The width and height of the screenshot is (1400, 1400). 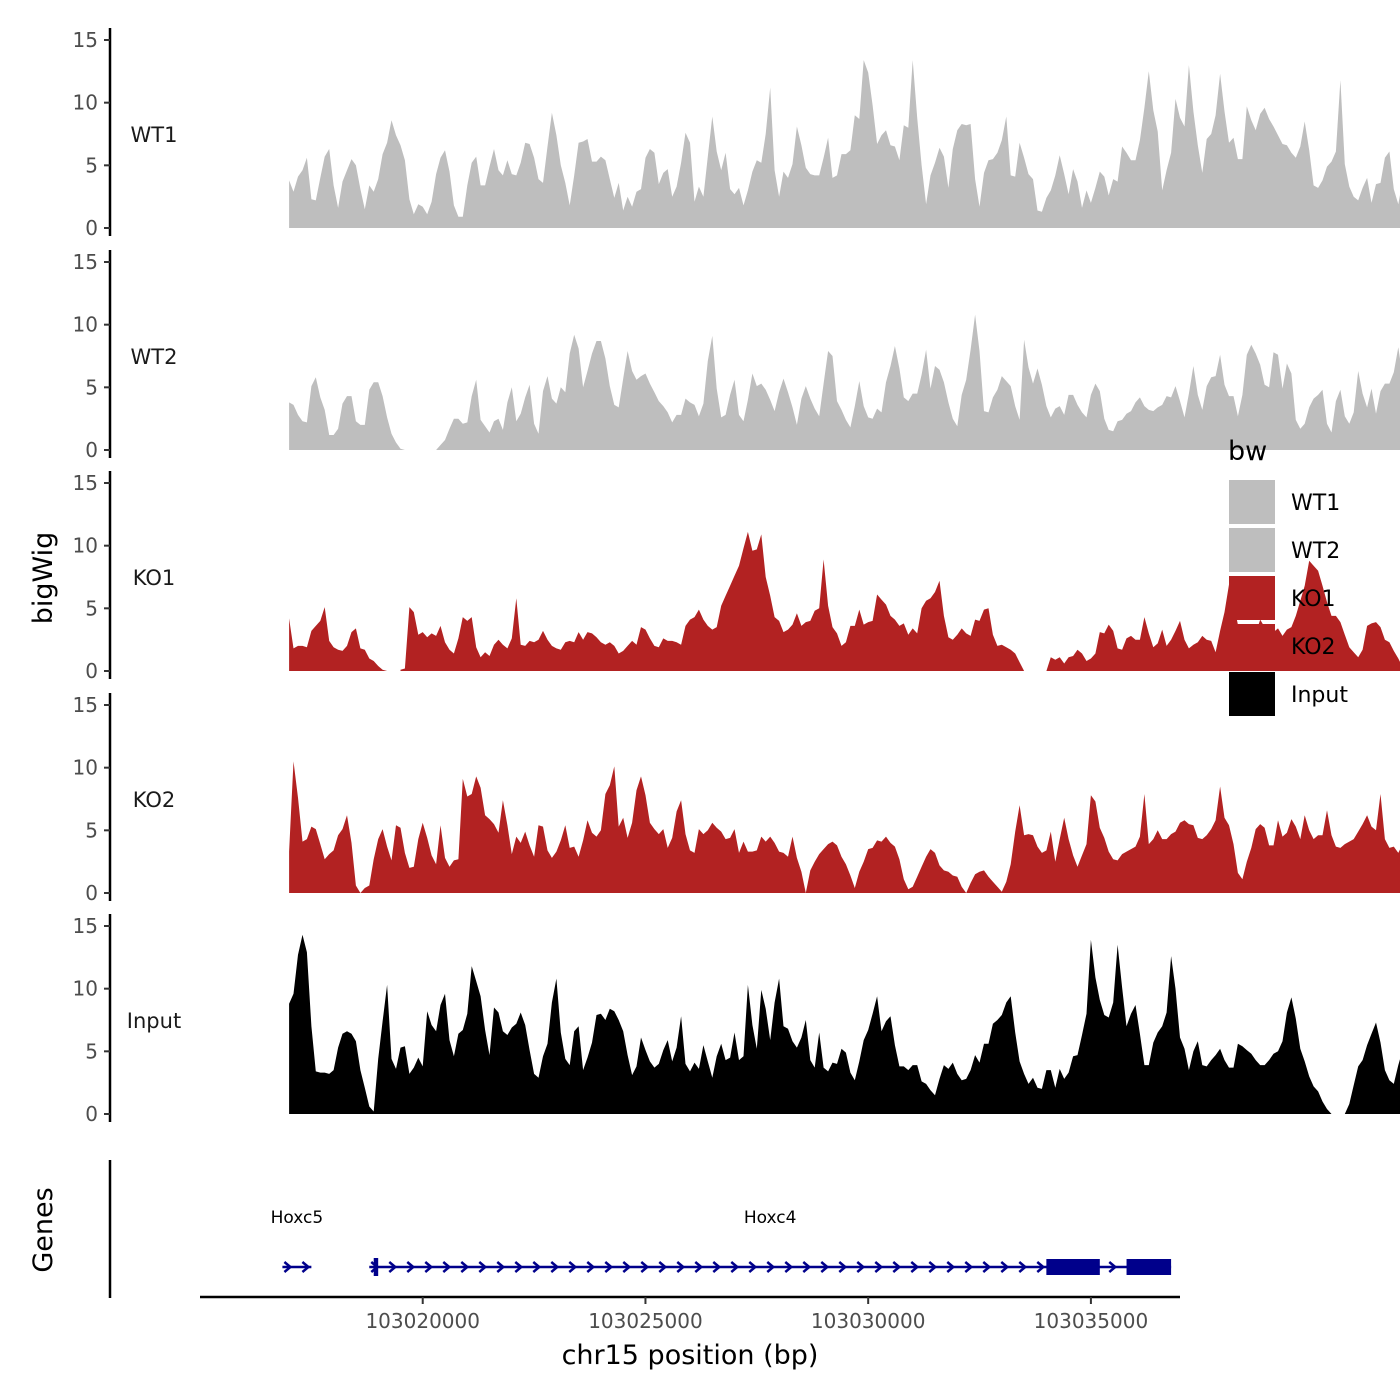 I want to click on x-tick-label: 103020000, so click(x=422, y=1321).